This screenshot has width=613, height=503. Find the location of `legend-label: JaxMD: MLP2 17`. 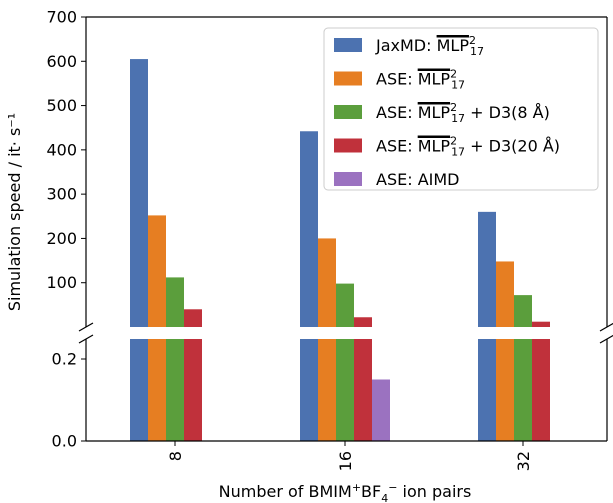

legend-label: JaxMD: MLP2 17 is located at coordinates (429, 46).